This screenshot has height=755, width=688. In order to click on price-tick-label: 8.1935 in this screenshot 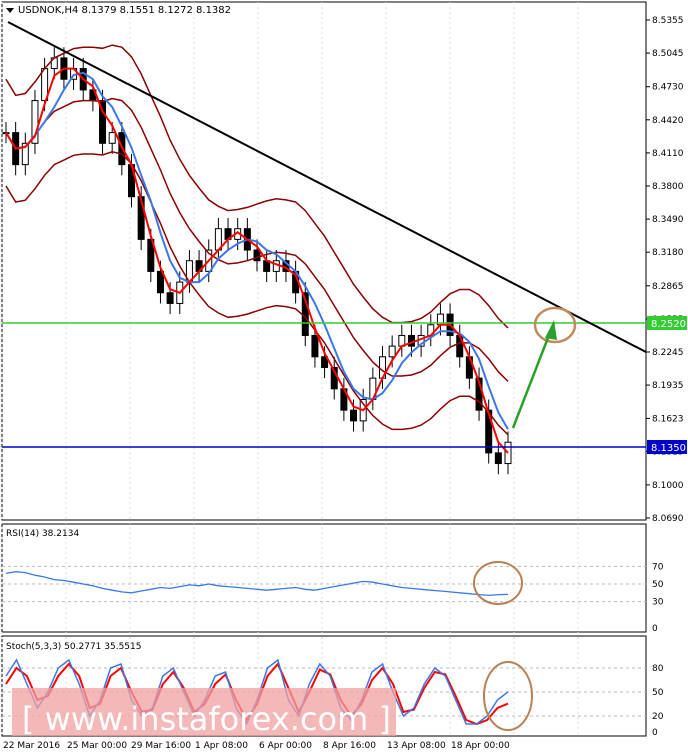, I will do `click(668, 386)`.